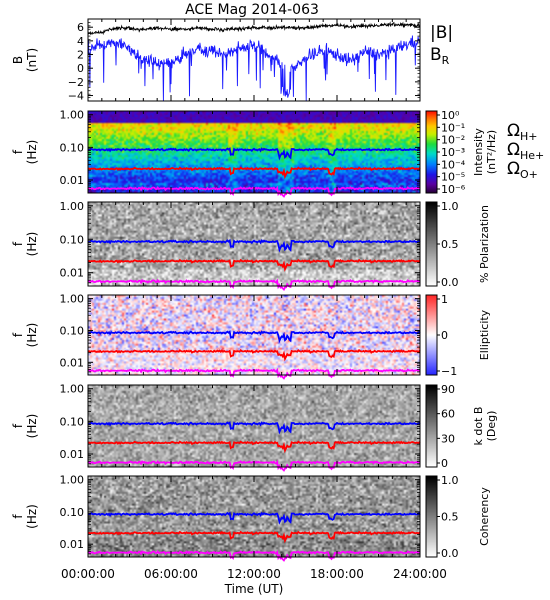  Describe the element at coordinates (80, 41) in the screenshot. I see `y-tick-label: 4` at that location.